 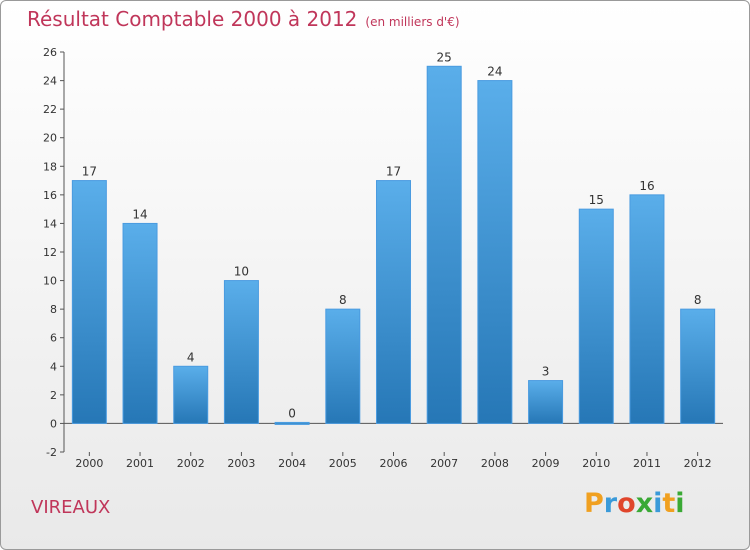 I want to click on proxiti-logo: Proxiti, so click(x=634, y=503).